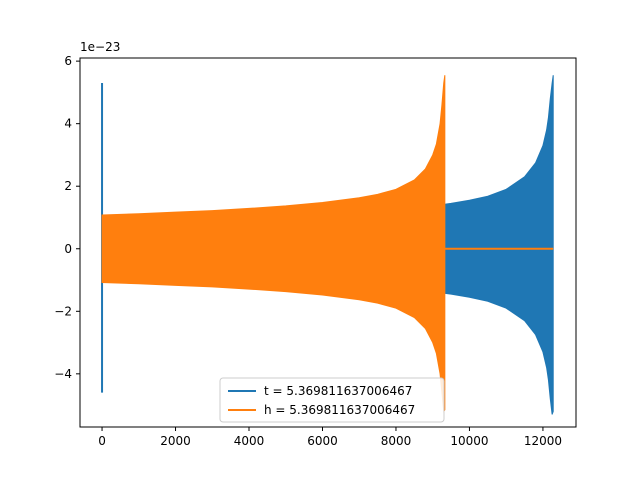 Image resolution: width=640 pixels, height=480 pixels. Describe the element at coordinates (498, 245) in the screenshot. I see `series-oscillation-band` at that location.